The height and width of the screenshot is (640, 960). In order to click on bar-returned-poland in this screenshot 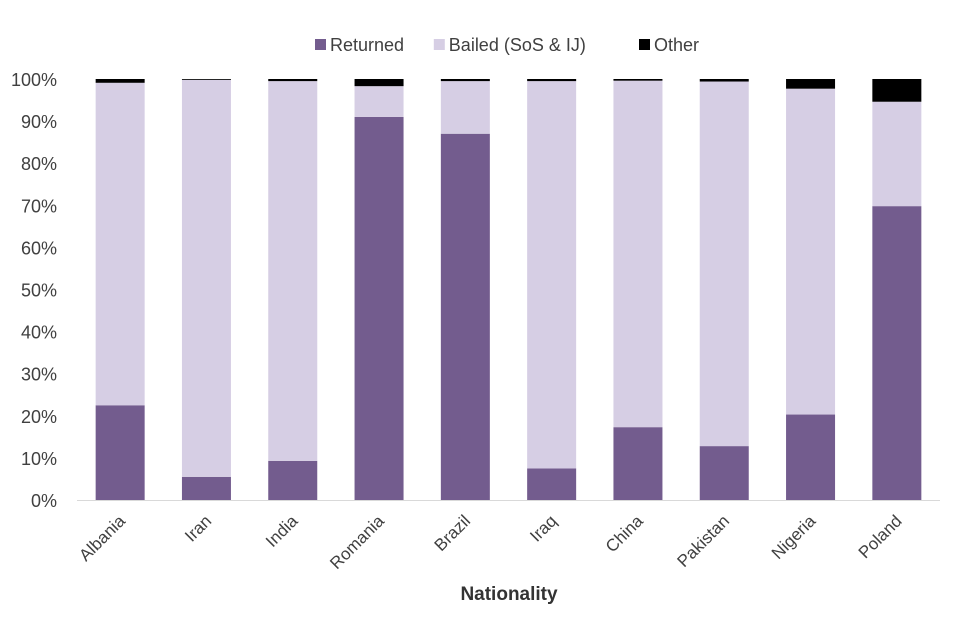, I will do `click(897, 353)`.